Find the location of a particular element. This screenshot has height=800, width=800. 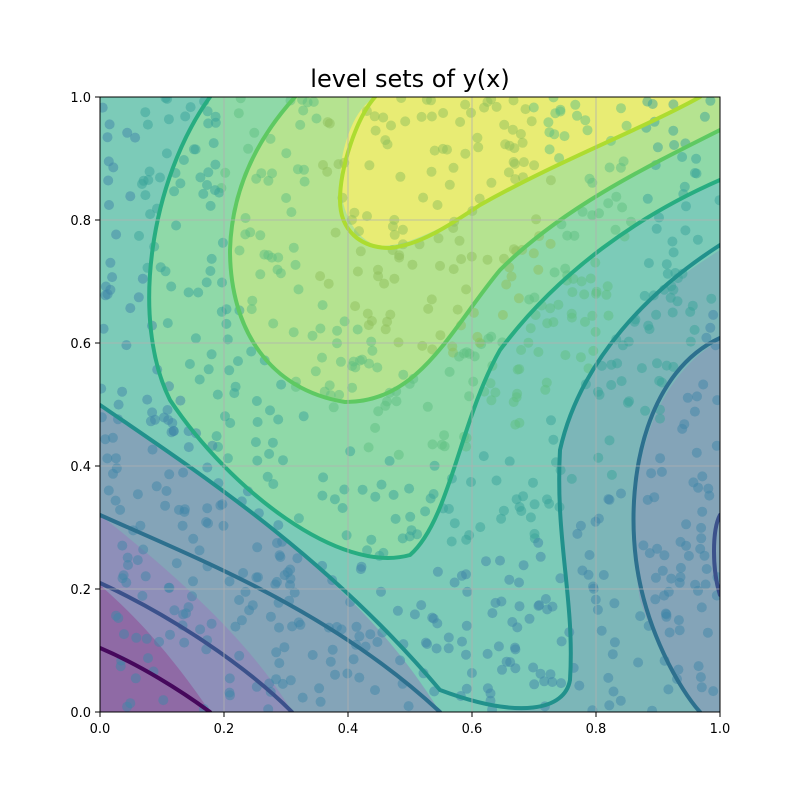

contour-level-1-right is located at coordinates (716, 555).